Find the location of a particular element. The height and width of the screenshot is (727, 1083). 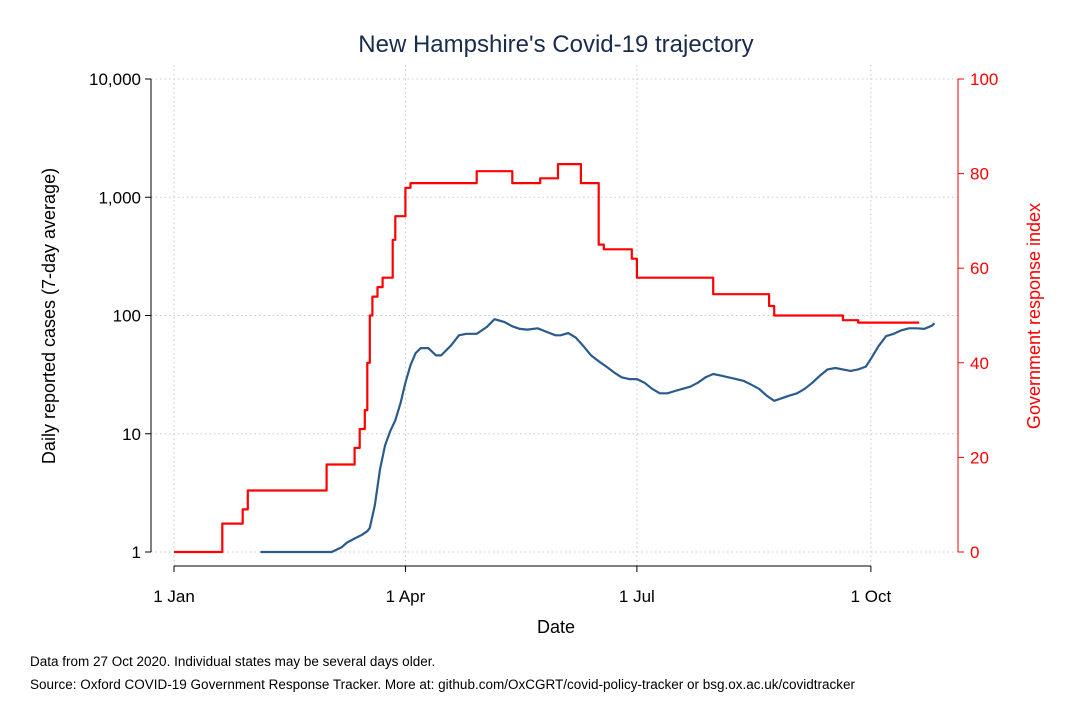

y-tick-label-left: 10,000 is located at coordinates (115, 79).